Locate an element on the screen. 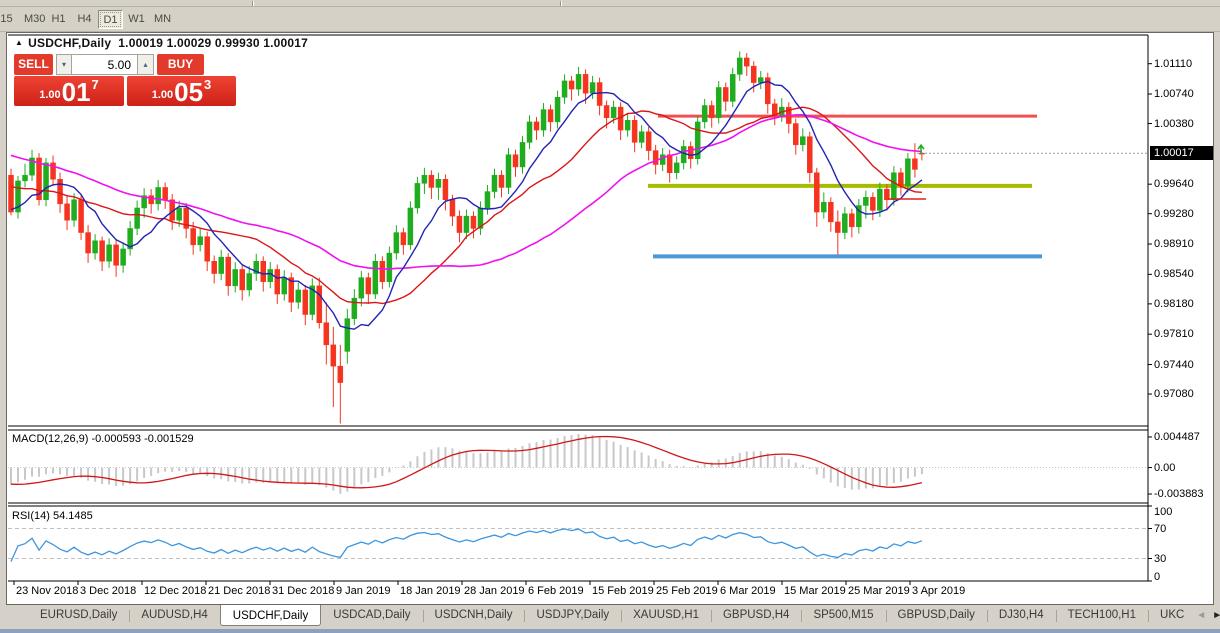  price-tick-label: 1.01110 is located at coordinates (1173, 63).